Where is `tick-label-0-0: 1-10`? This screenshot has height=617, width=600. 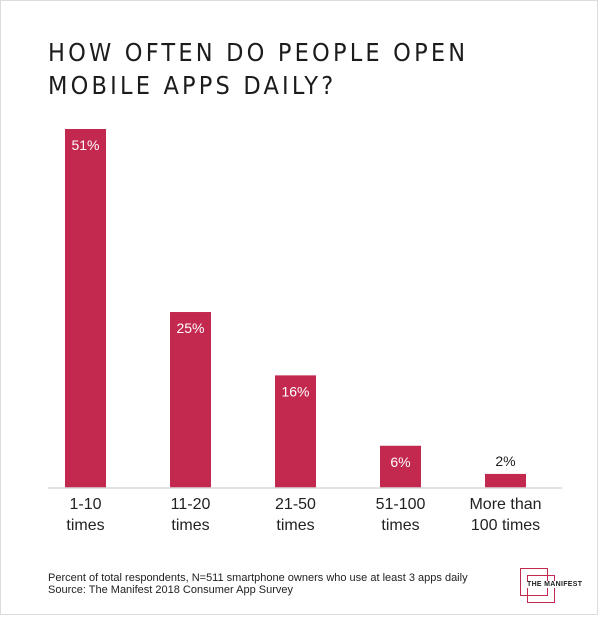 tick-label-0-0: 1-10 is located at coordinates (85, 504).